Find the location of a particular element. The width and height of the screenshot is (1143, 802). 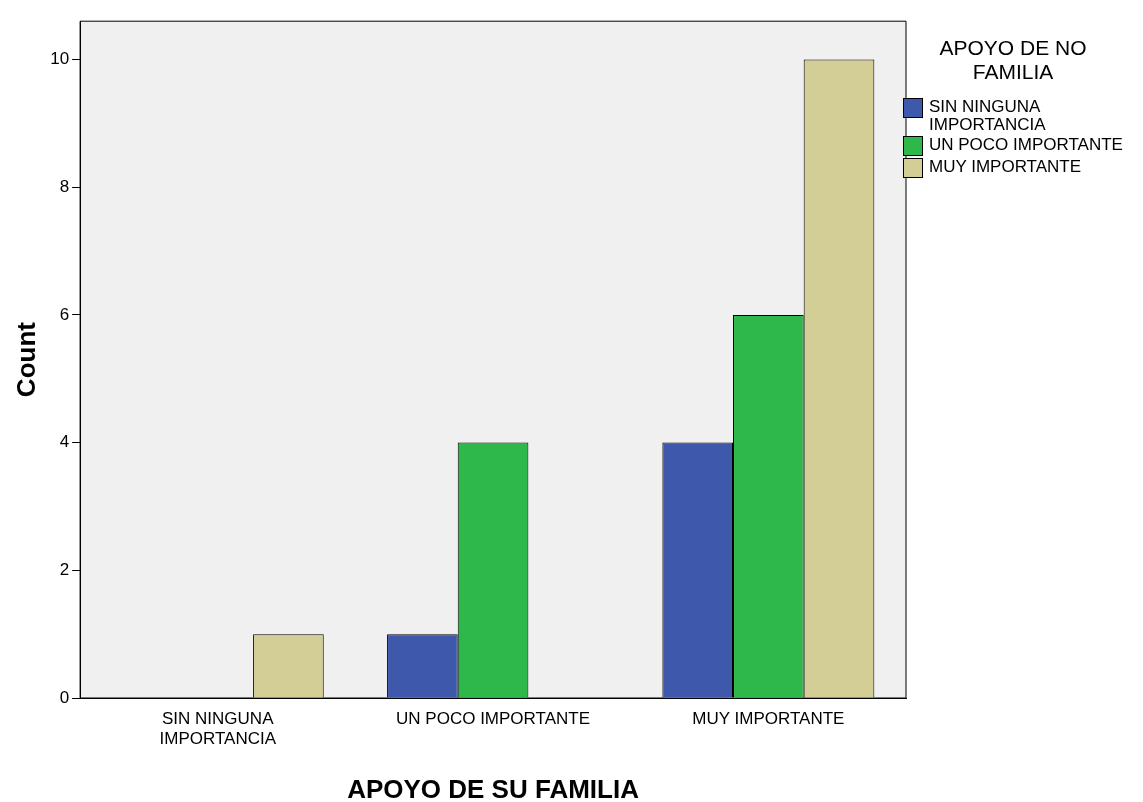

legend-label: MUY IMPORTANTE is located at coordinates (1006, 166).